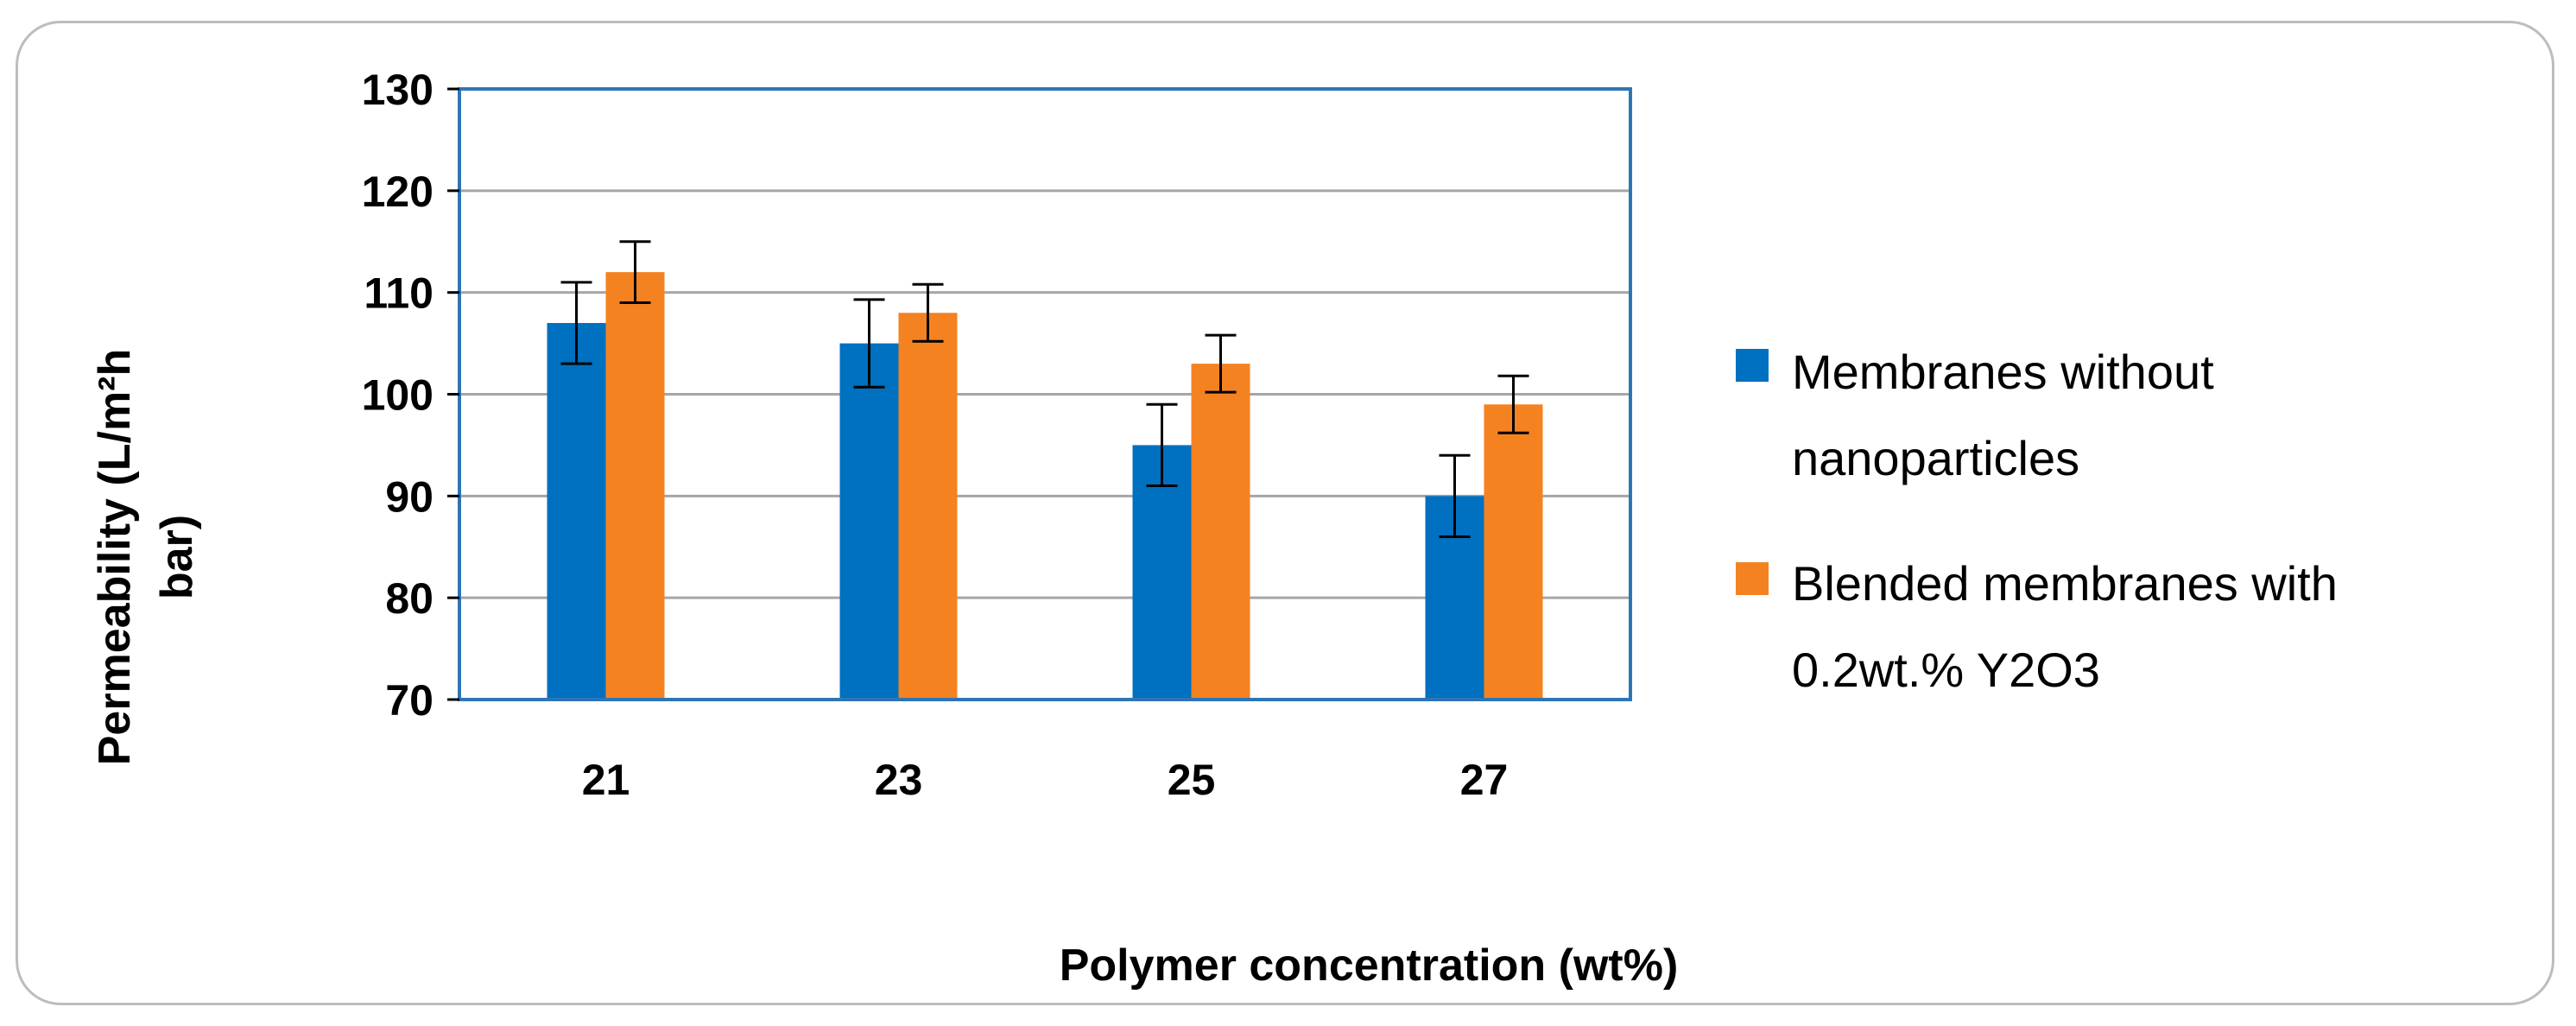 Image resolution: width=2576 pixels, height=1026 pixels. I want to click on y-axis-title-line-2: bar), so click(177, 557).